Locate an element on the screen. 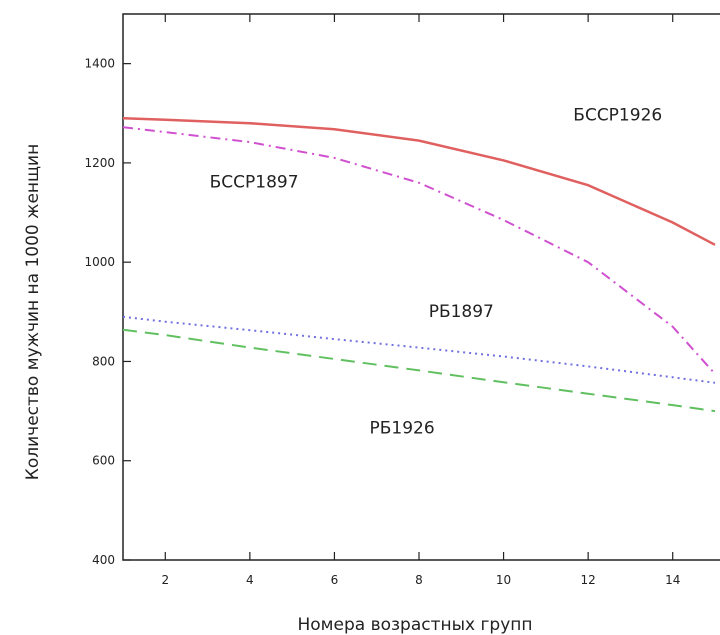  x-axis-title: Номера возрастных групп is located at coordinates (414, 625).